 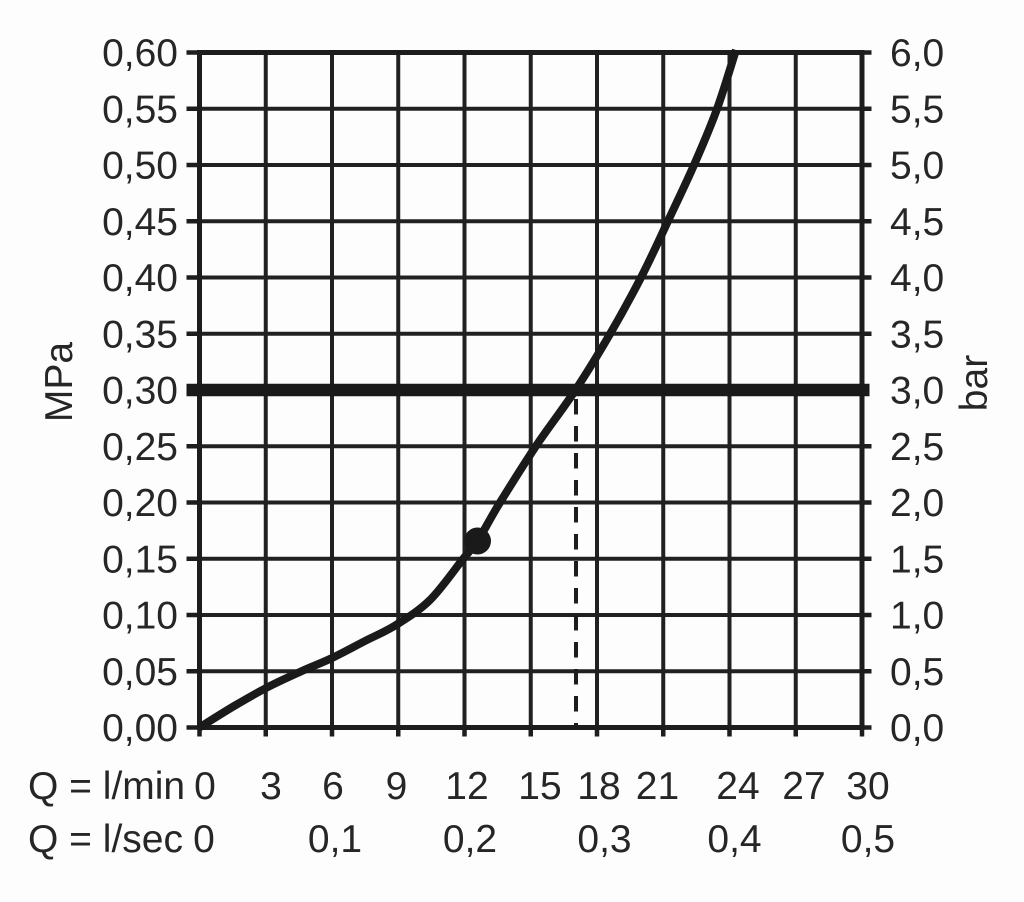 I want to click on svg-text: Q = l/min, so click(x=106, y=786).